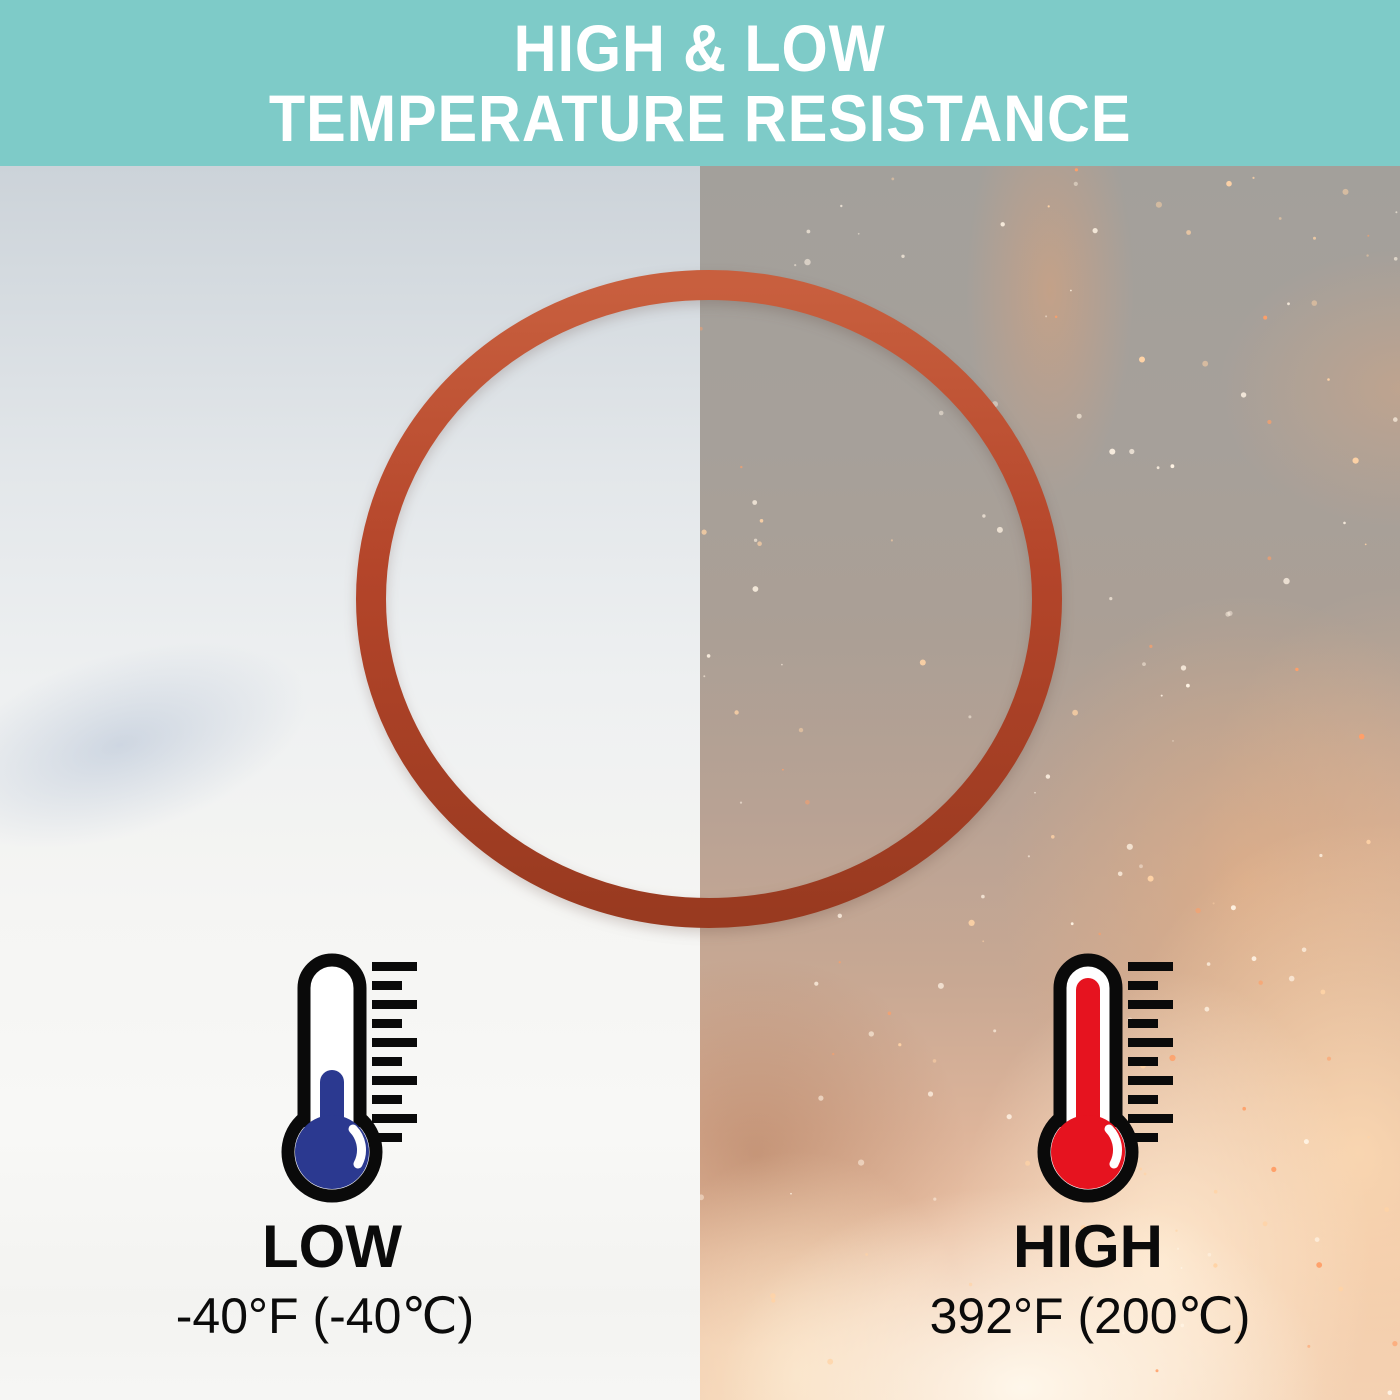  Describe the element at coordinates (332, 1040) in the screenshot. I see `thermometer-tube` at that location.